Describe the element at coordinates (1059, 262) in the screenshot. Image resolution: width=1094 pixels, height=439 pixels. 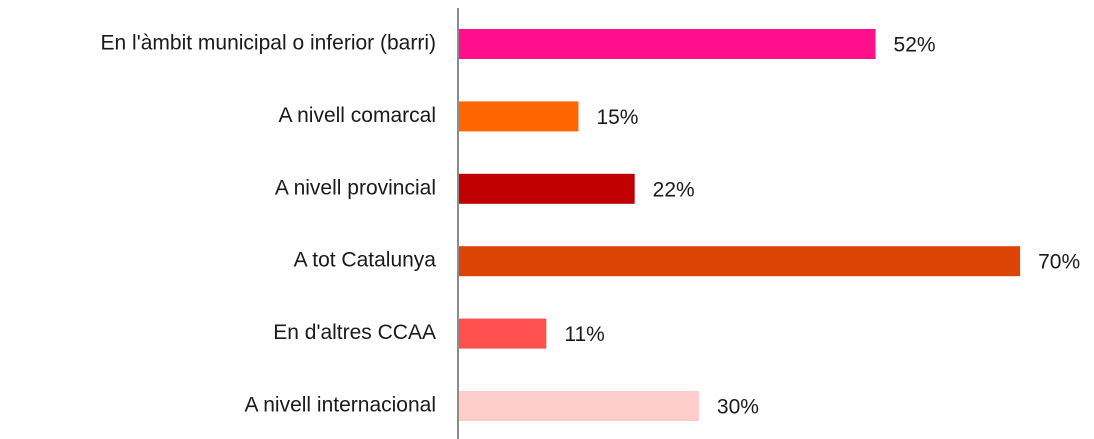
I see `data-label: 70%` at that location.